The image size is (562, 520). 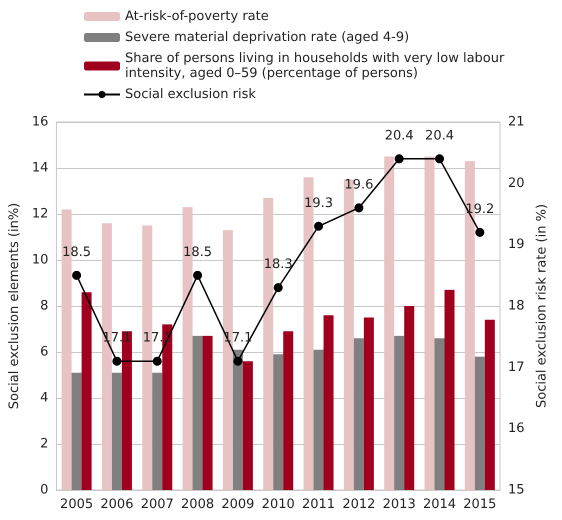 I want to click on y2-tick-label: 15, so click(x=516, y=490).